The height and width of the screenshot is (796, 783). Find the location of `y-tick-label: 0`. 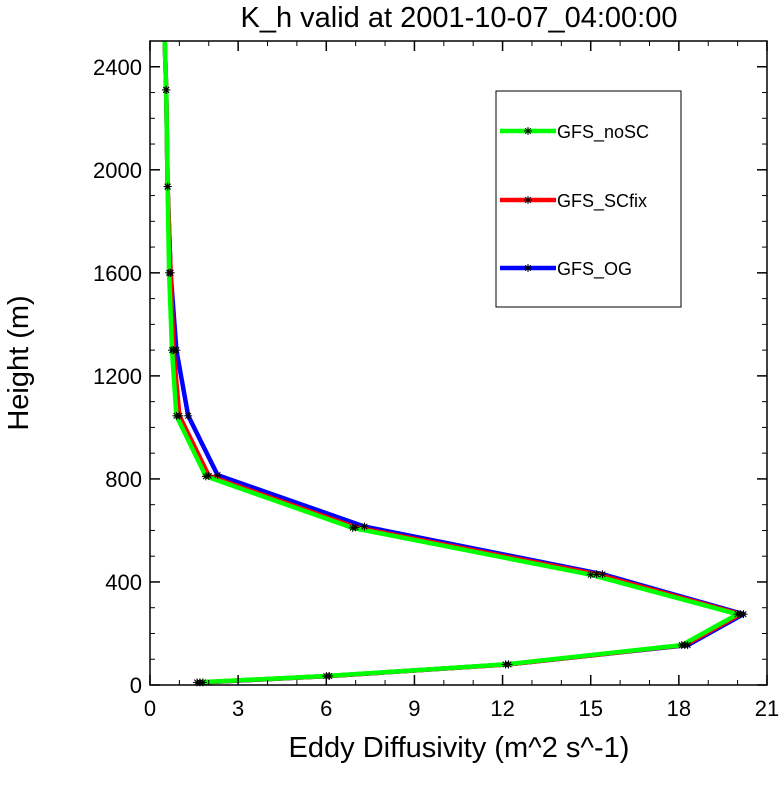

y-tick-label: 0 is located at coordinates (136, 685).